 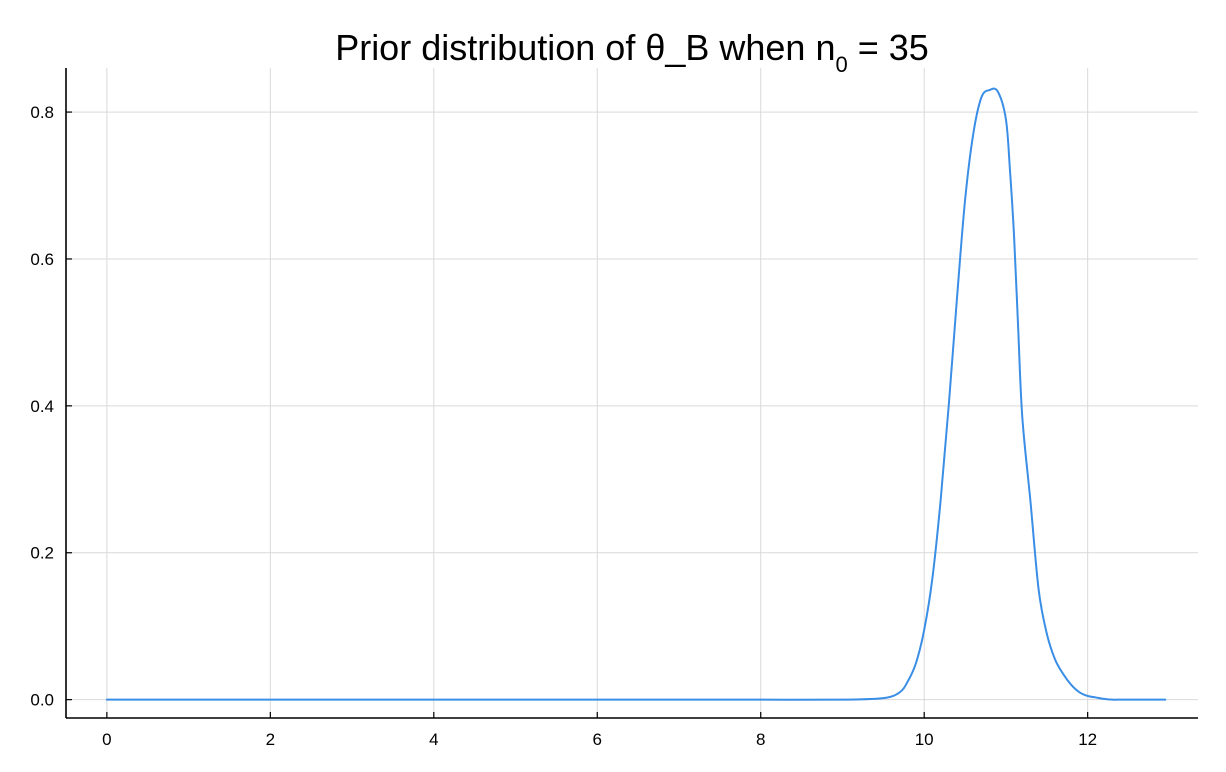 I want to click on x-tick-label: 4, so click(x=433, y=739).